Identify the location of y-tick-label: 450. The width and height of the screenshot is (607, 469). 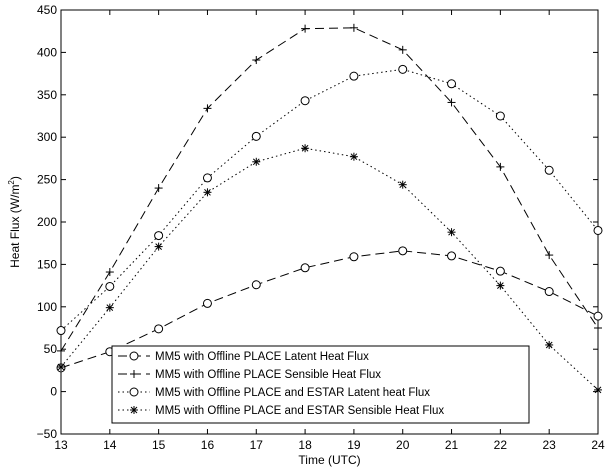
(47, 10).